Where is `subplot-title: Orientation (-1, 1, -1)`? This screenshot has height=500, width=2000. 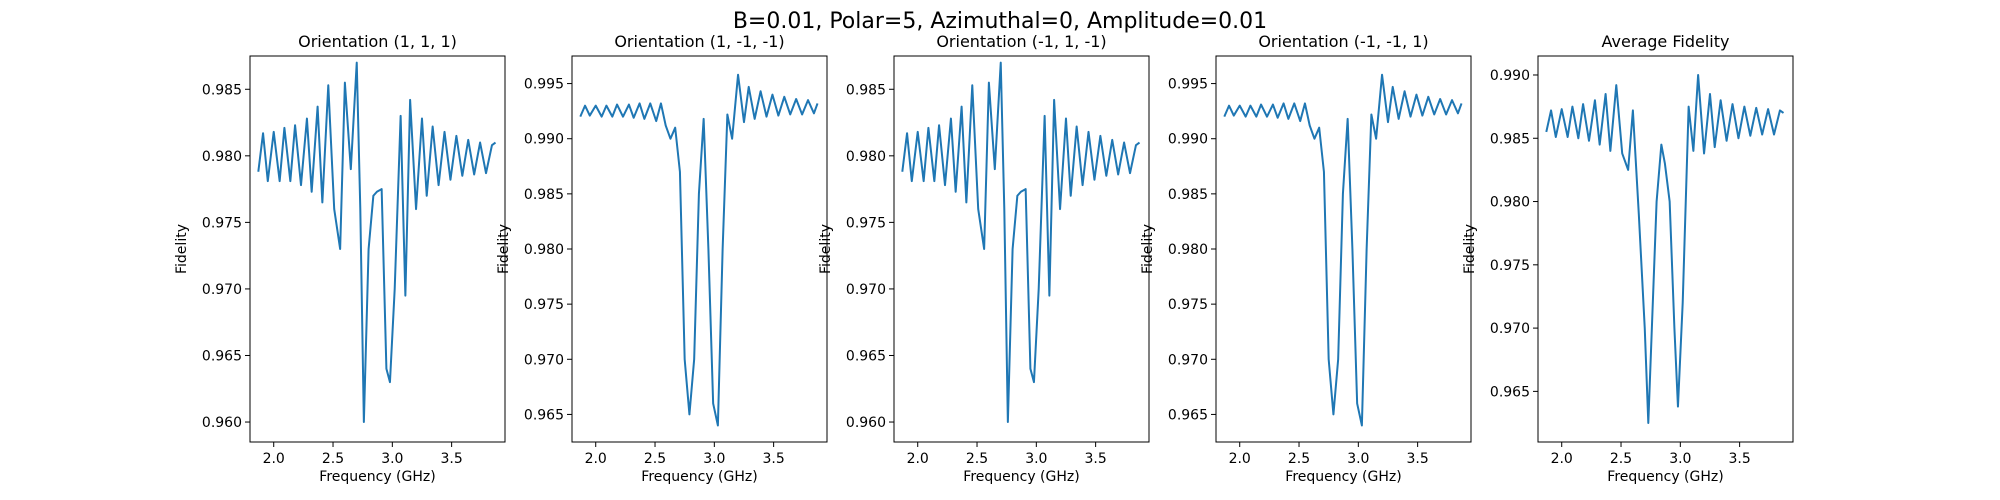
subplot-title: Orientation (-1, 1, -1) is located at coordinates (1021, 41).